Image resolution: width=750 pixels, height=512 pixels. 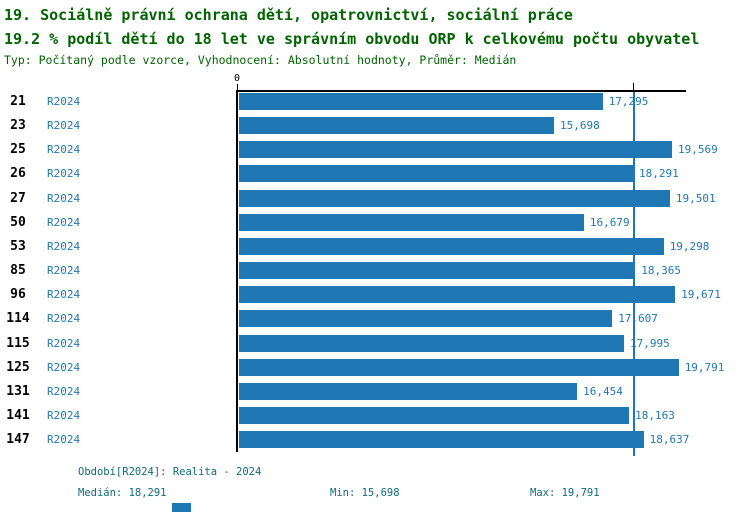 What do you see at coordinates (18, 295) in the screenshot?
I see `row-category-label: 96` at bounding box center [18, 295].